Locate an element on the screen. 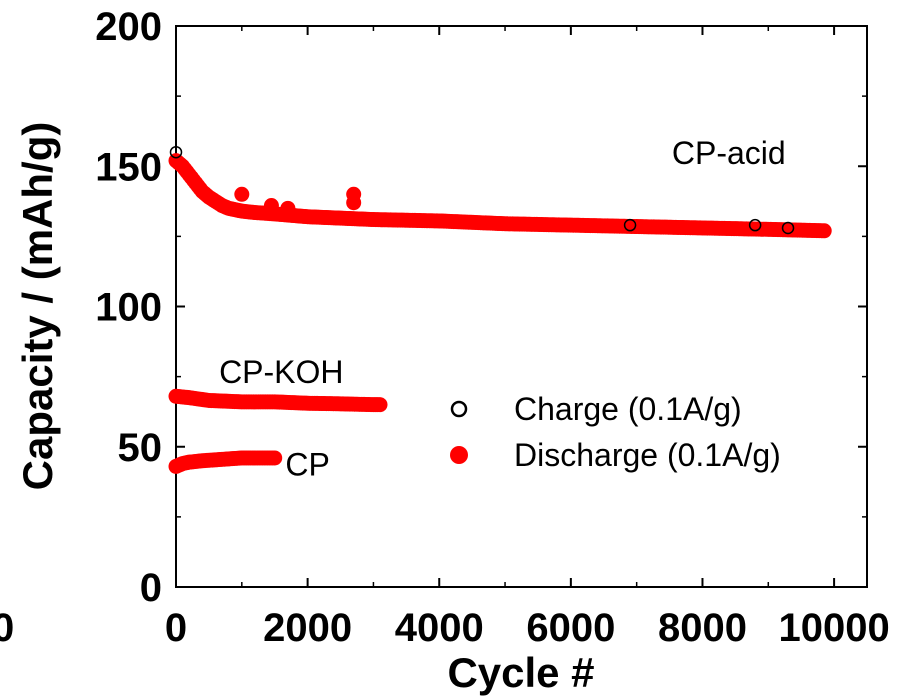 This screenshot has height=699, width=916. annotation-cp-acid: CP-acid is located at coordinates (729, 153).